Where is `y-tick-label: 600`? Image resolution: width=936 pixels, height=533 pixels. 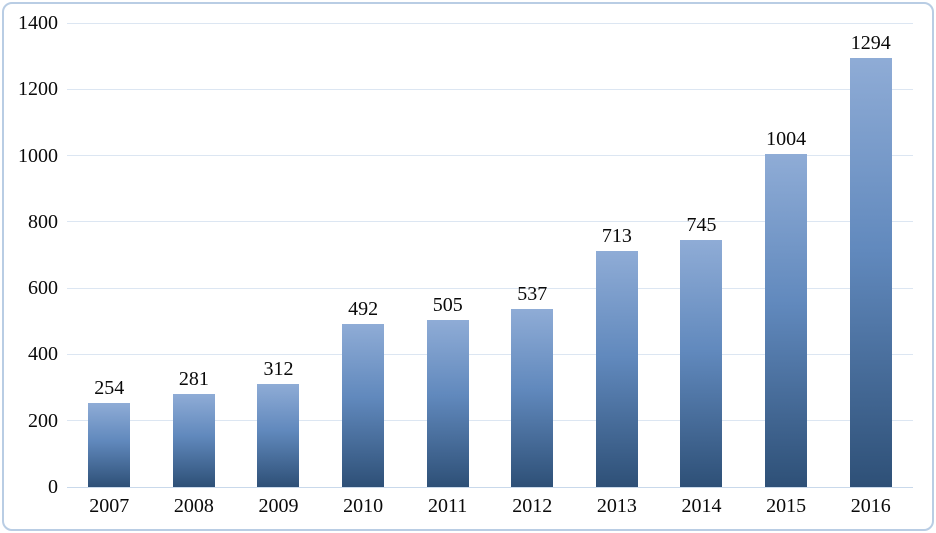
y-tick-label: 600 is located at coordinates (43, 288).